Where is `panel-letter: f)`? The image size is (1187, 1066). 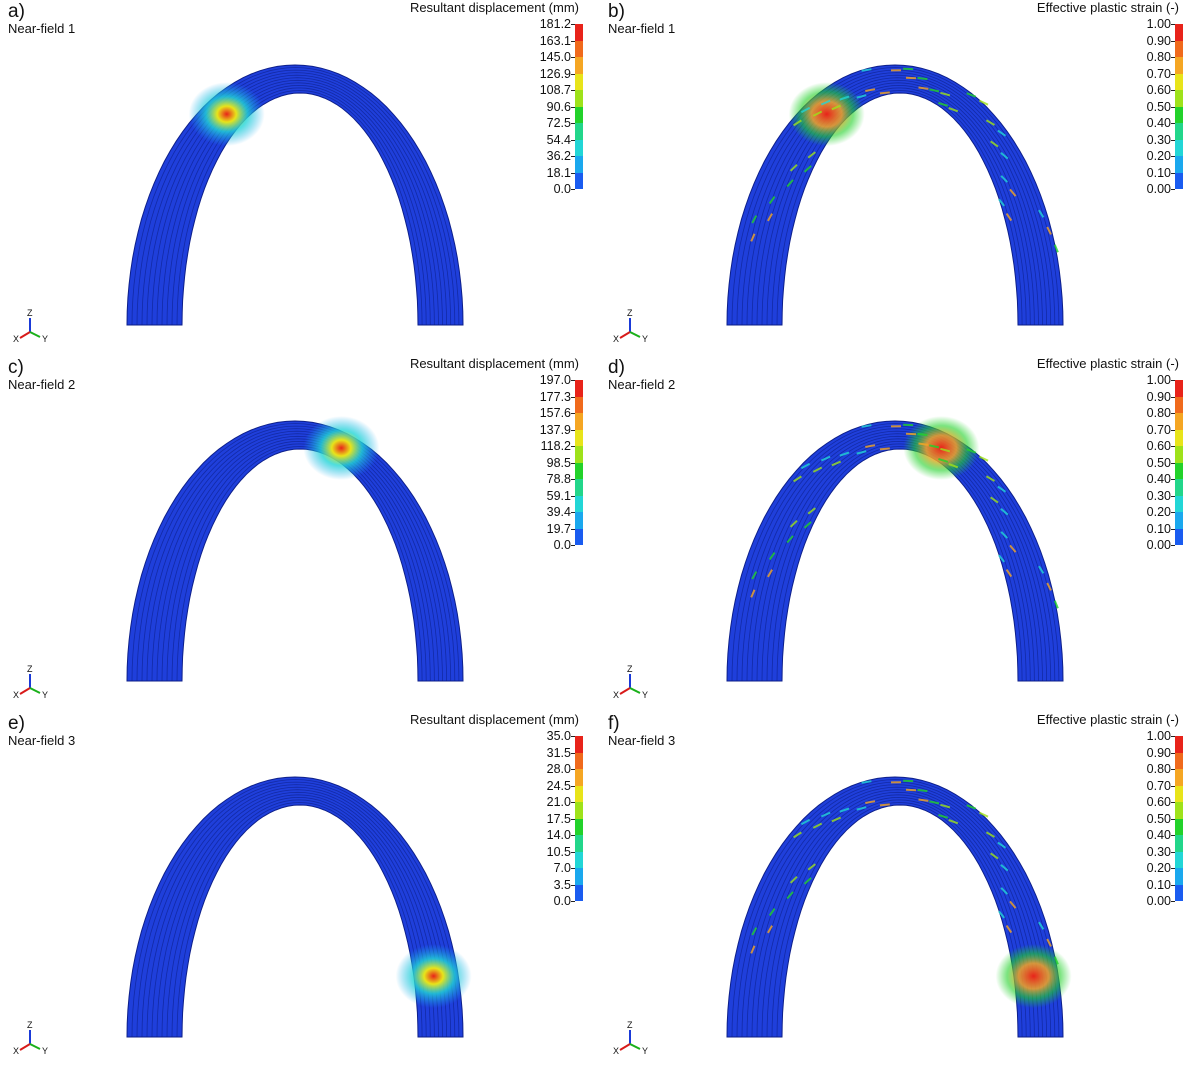 panel-letter: f) is located at coordinates (614, 724).